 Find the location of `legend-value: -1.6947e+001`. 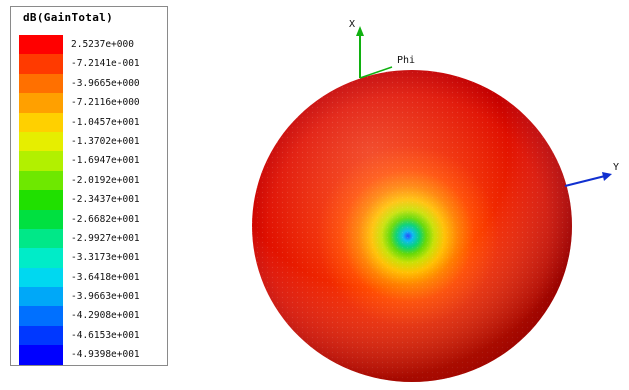

legend-value: -1.6947e+001 is located at coordinates (105, 161).